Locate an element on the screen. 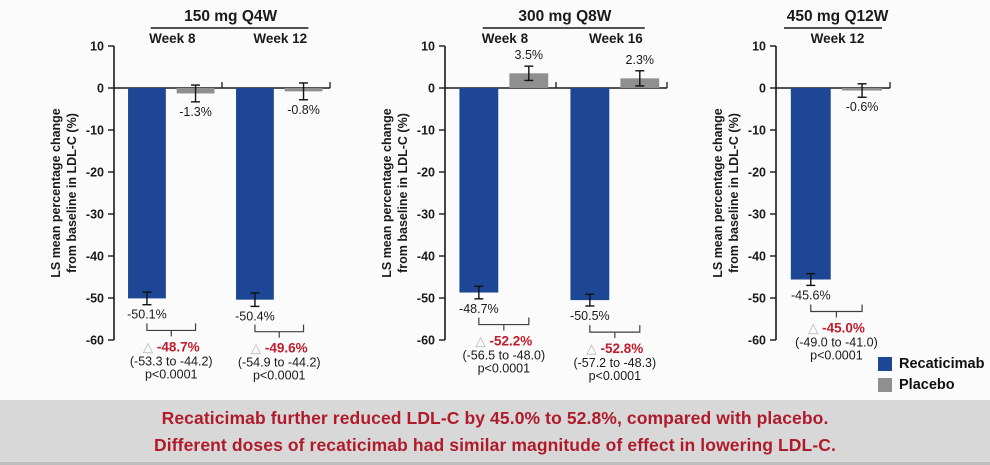  ci-annotation: (-54.9 to -44.2) is located at coordinates (279, 363).